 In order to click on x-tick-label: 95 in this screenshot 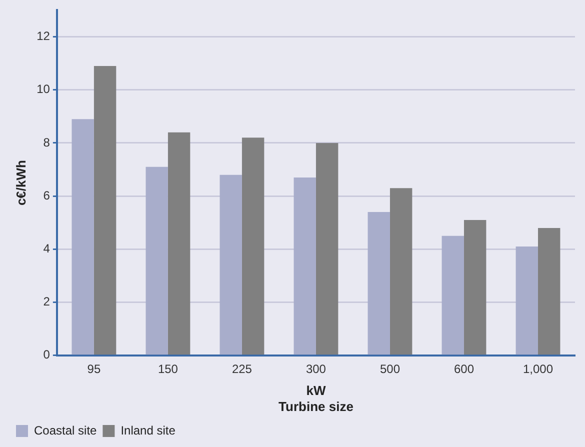, I will do `click(94, 369)`.